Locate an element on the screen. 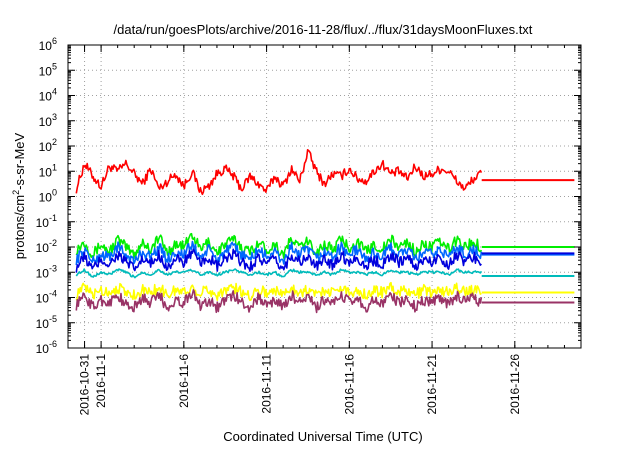 This screenshot has width=640, height=453. x-tick-label: 2016-11-6 is located at coordinates (184, 381).